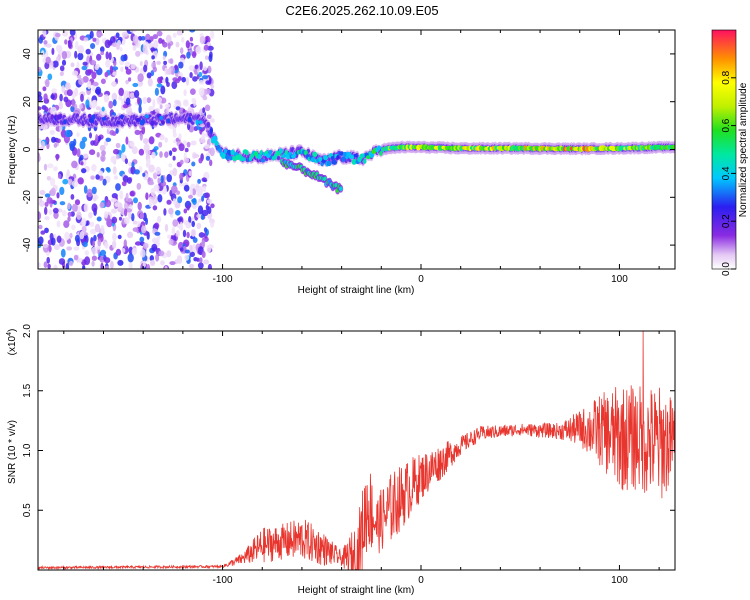 This screenshot has height=600, width=750. What do you see at coordinates (12, 150) in the screenshot?
I see `spectrogram-y-axis-label: Frequency (Hz)` at bounding box center [12, 150].